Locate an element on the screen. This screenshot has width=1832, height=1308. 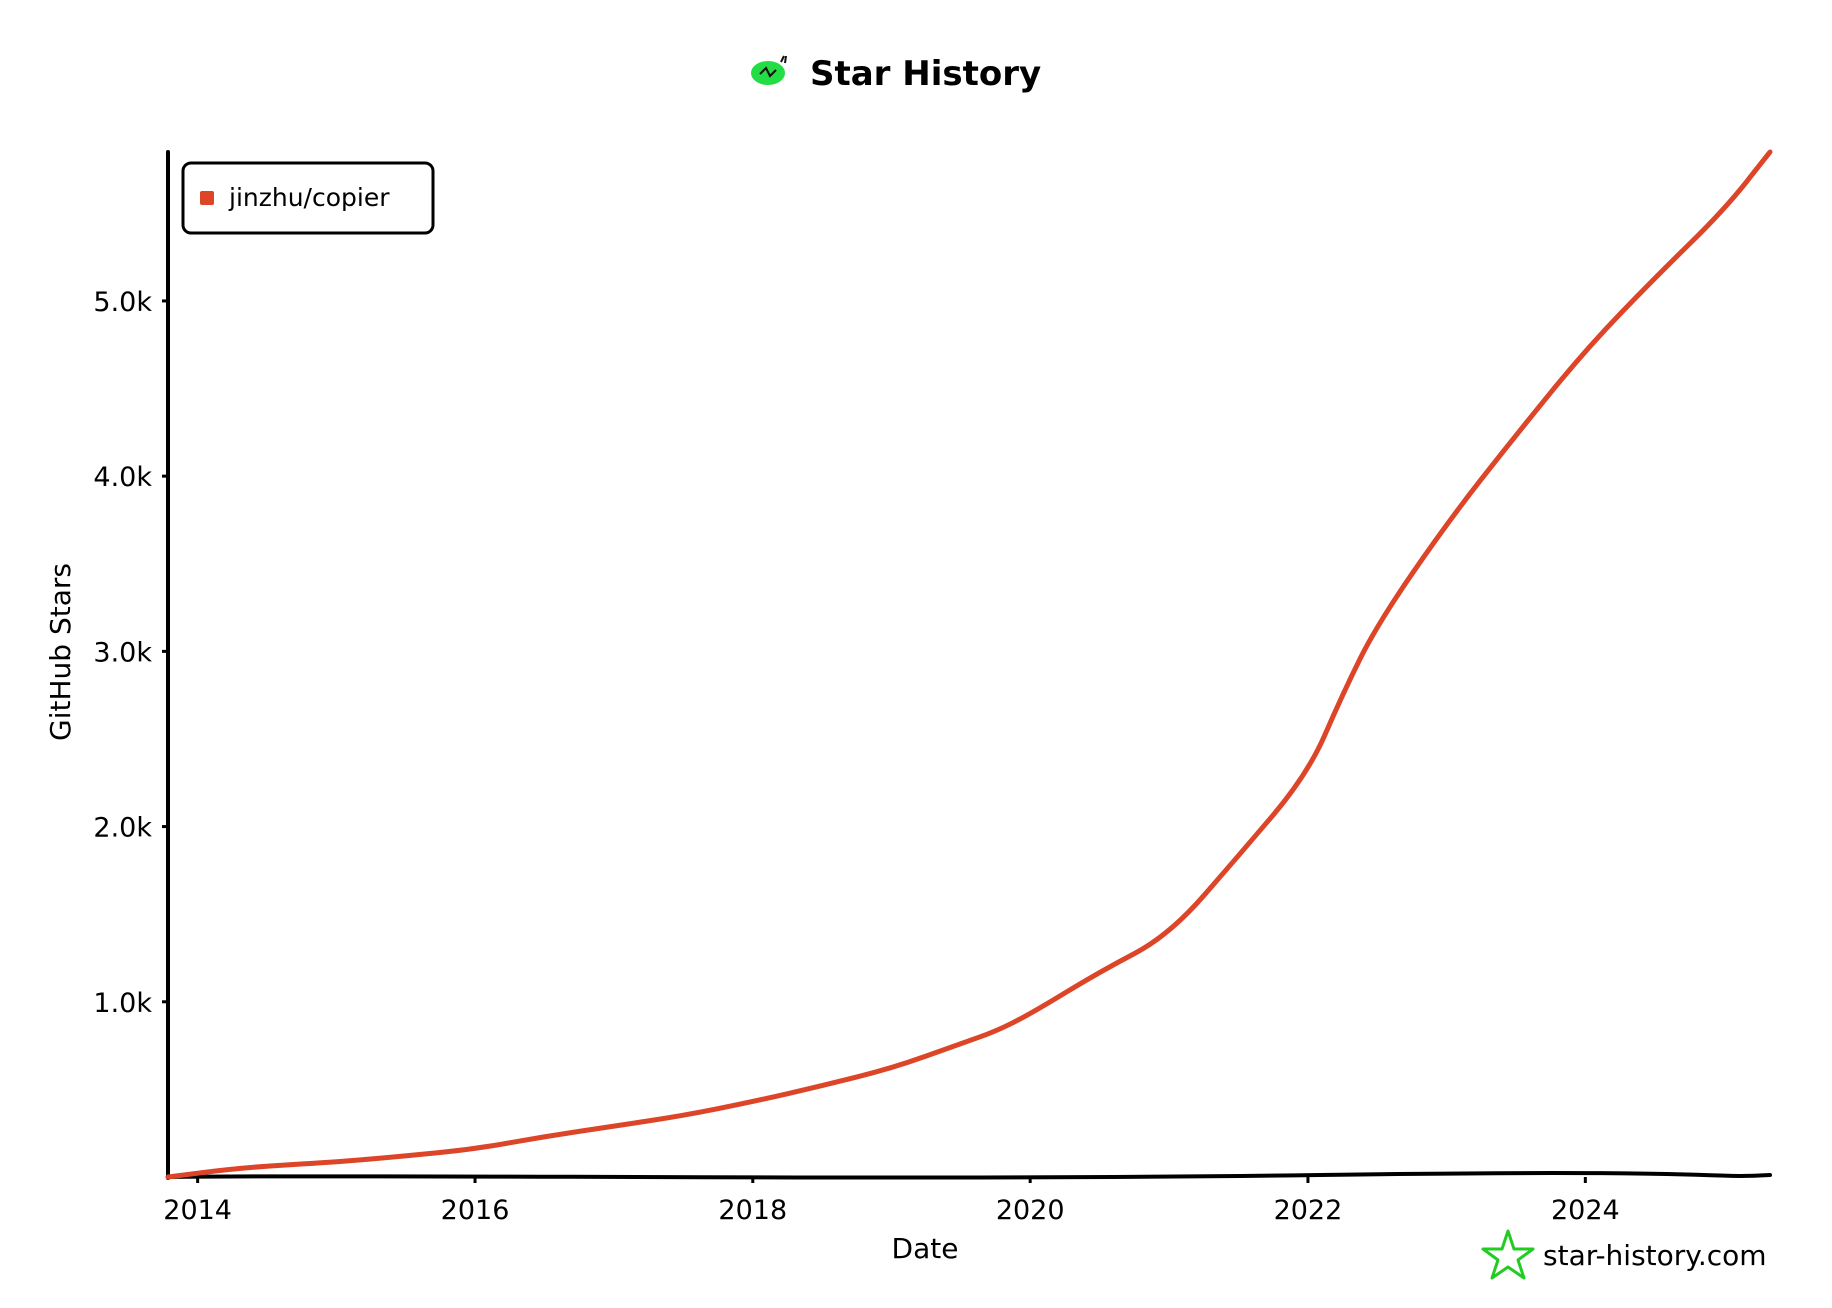
x-tick-label: 2020 is located at coordinates (1030, 1210).